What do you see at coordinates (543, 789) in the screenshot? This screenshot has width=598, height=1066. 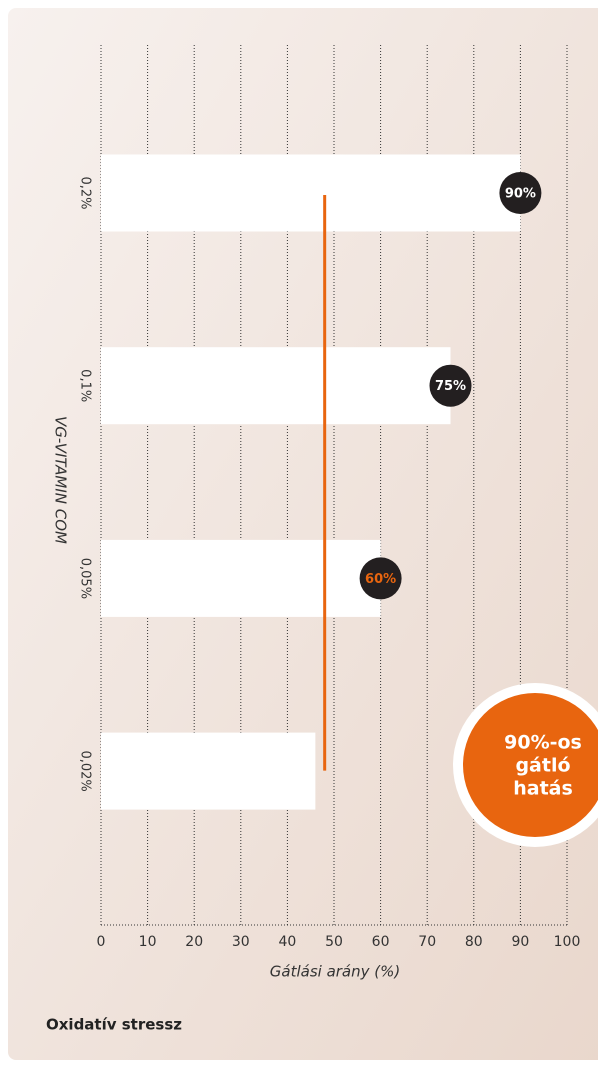 I see `callout-text: hatás` at bounding box center [543, 789].